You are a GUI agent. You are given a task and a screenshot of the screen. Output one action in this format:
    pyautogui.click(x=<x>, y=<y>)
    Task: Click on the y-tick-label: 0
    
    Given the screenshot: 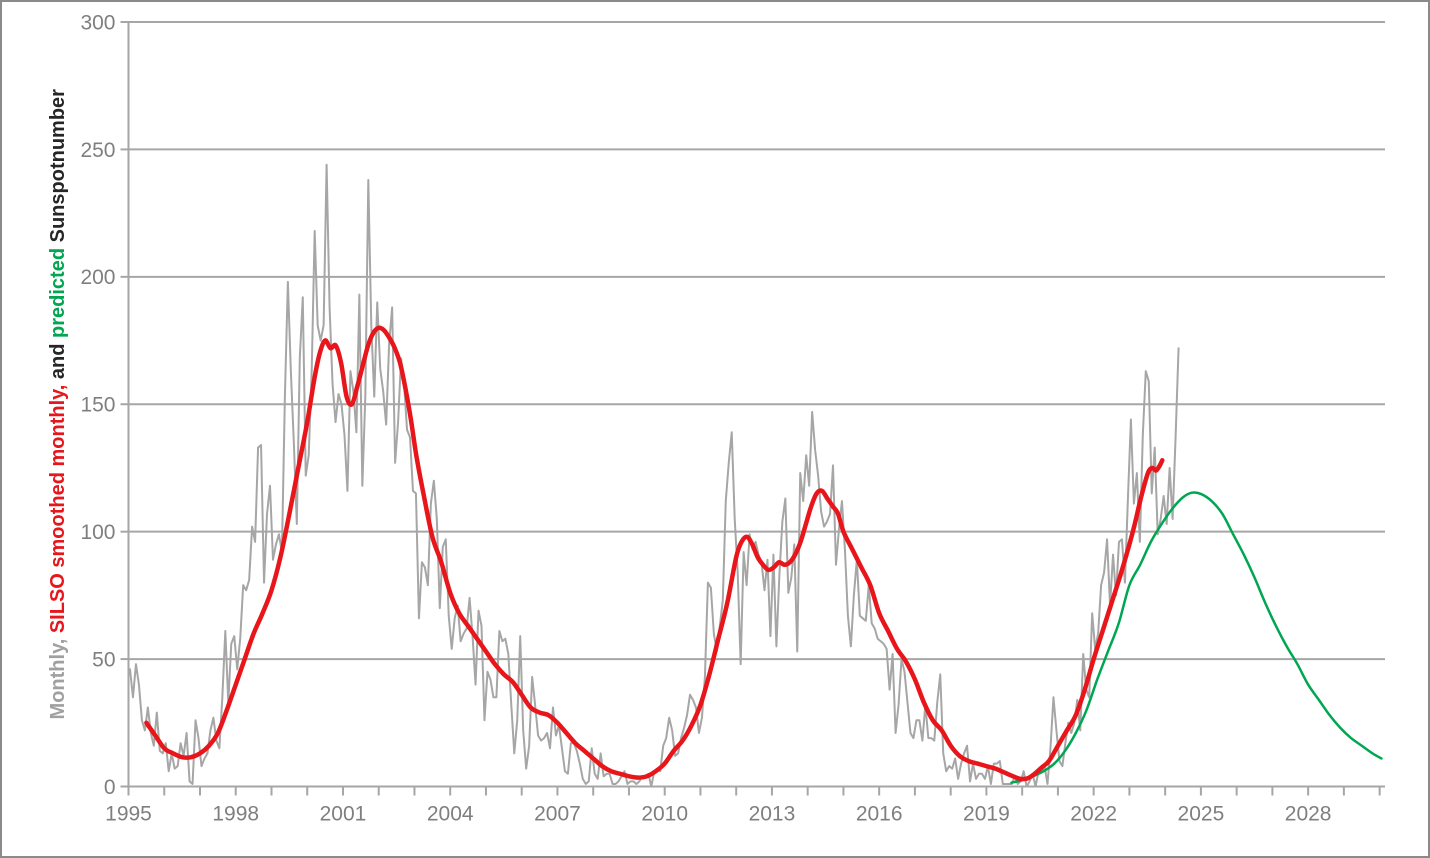 What is the action you would take?
    pyautogui.click(x=110, y=787)
    